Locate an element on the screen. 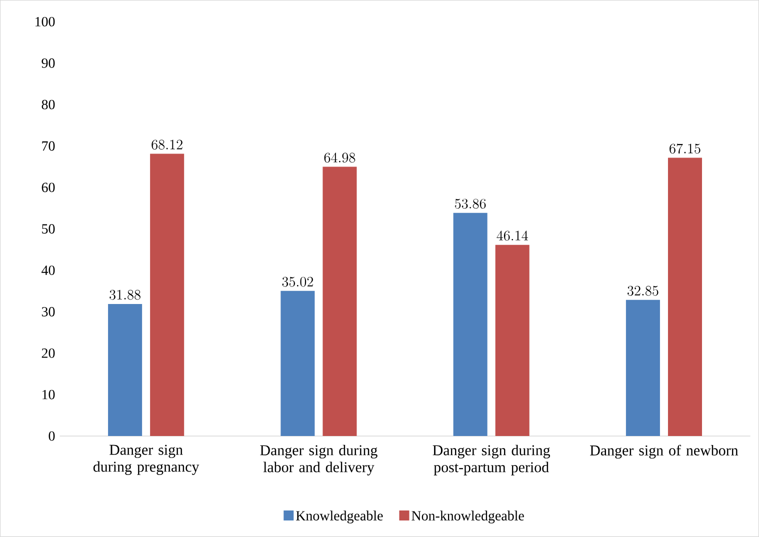 The image size is (759, 537). x-tick-label: Danger sign of newborn is located at coordinates (664, 451).